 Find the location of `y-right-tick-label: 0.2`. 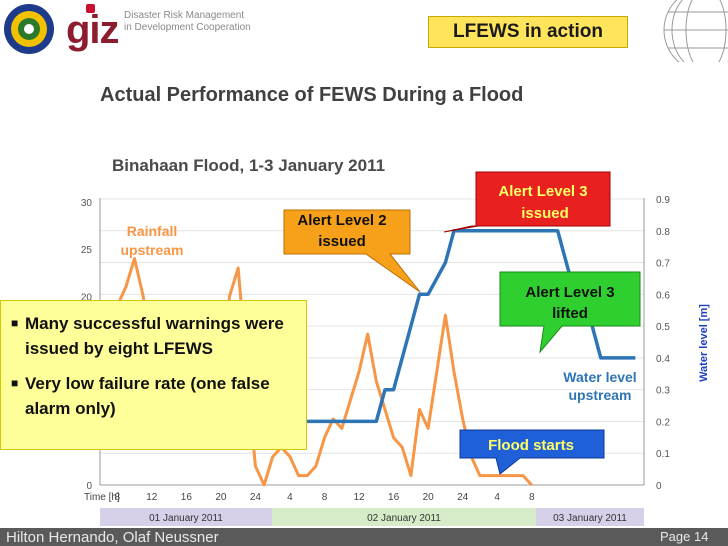

y-right-tick-label: 0.2 is located at coordinates (663, 422).